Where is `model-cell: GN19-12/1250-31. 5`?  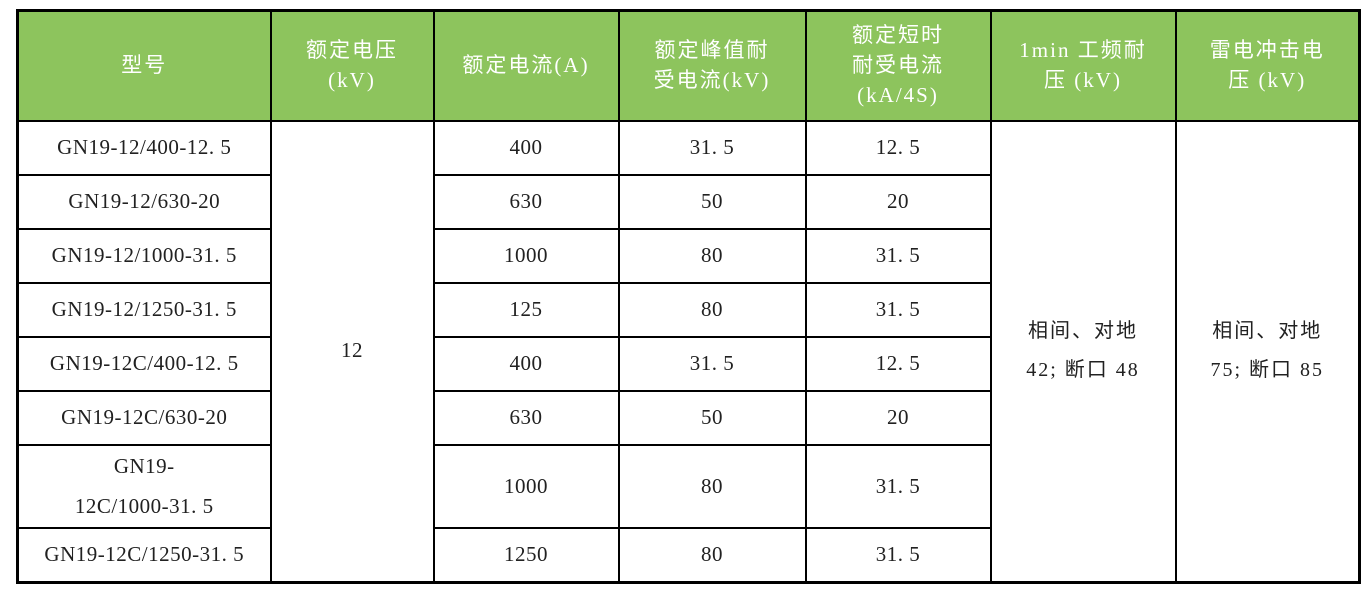 model-cell: GN19-12/1250-31. 5 is located at coordinates (144, 309).